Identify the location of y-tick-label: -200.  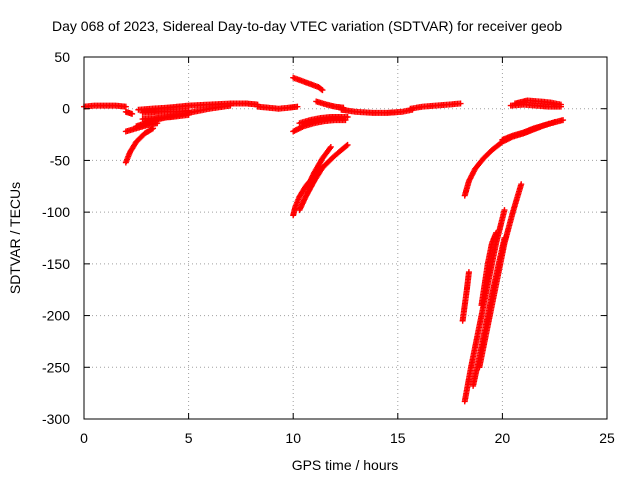
(56, 316).